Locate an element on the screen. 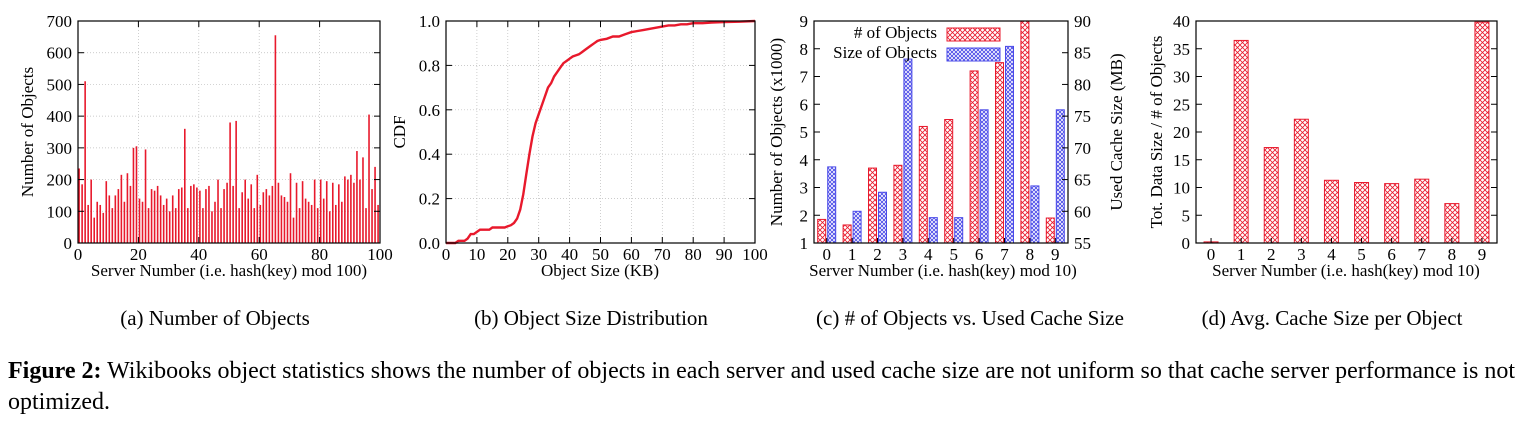  legend-swatch-objects is located at coordinates (973, 34).